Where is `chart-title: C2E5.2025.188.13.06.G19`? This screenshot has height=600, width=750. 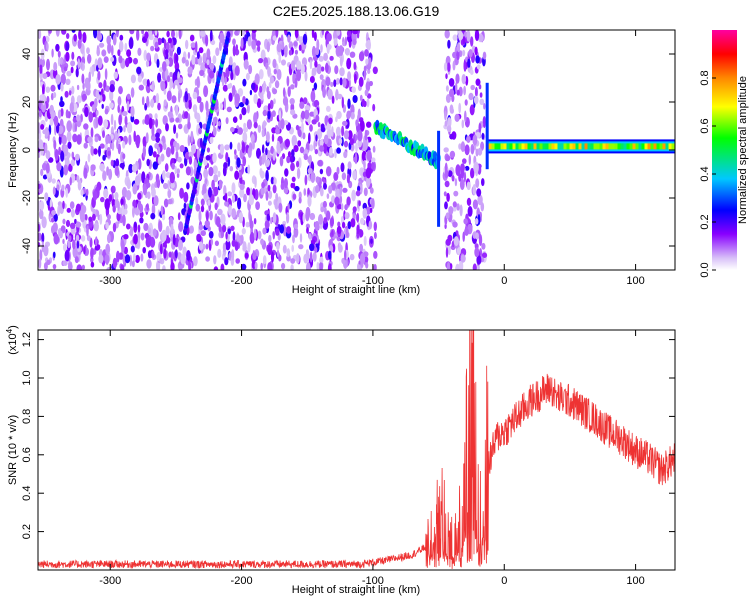
chart-title: C2E5.2025.188.13.06.G19 is located at coordinates (356, 11).